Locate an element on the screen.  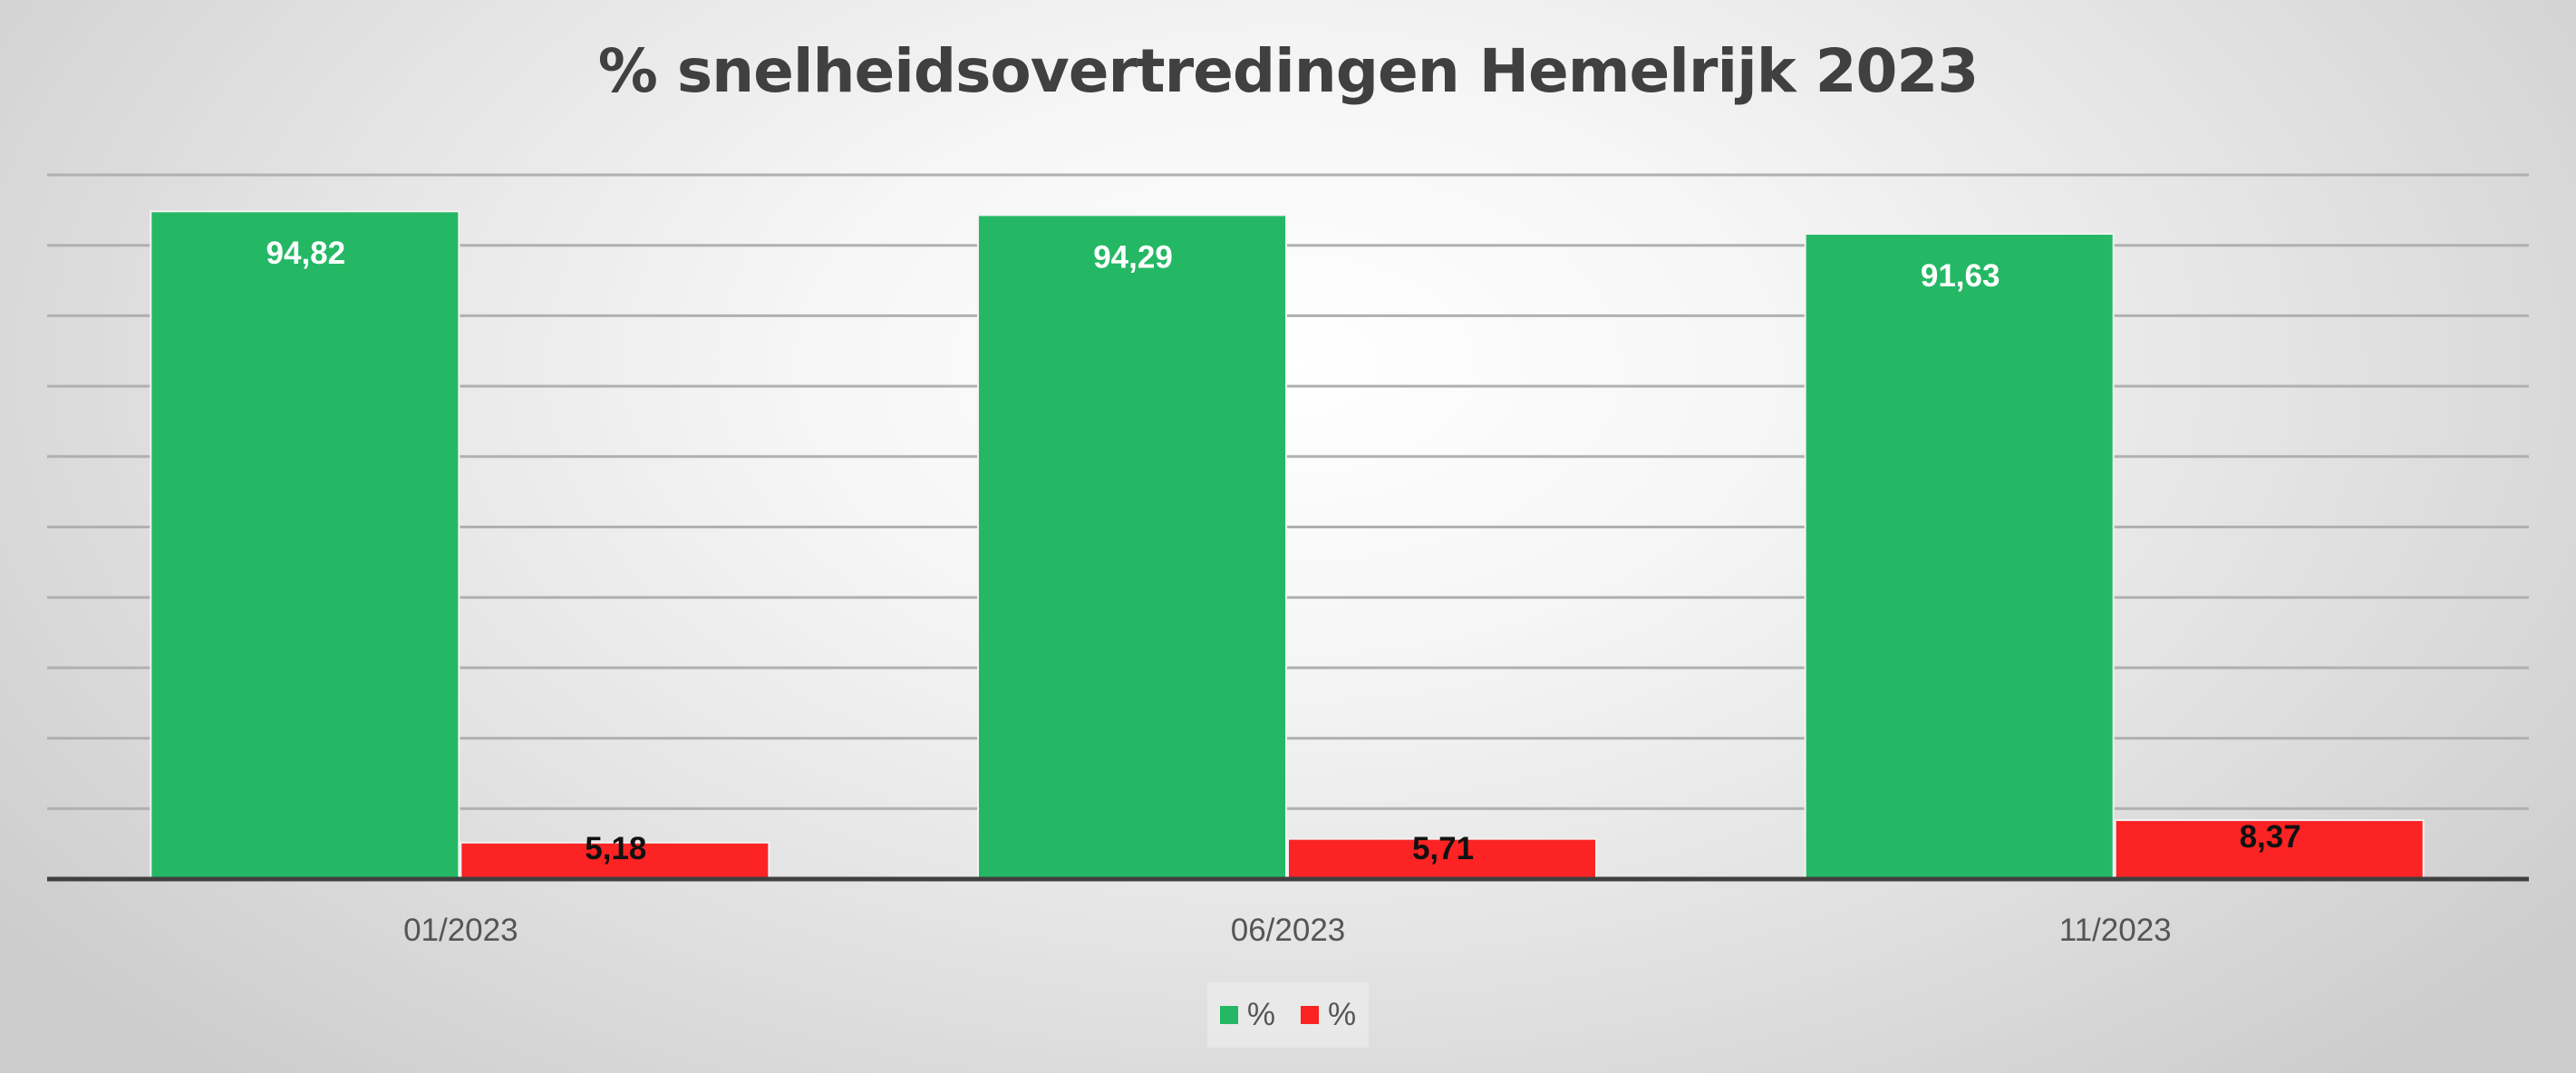
legend-item-series-1: % is located at coordinates (1247, 1015).